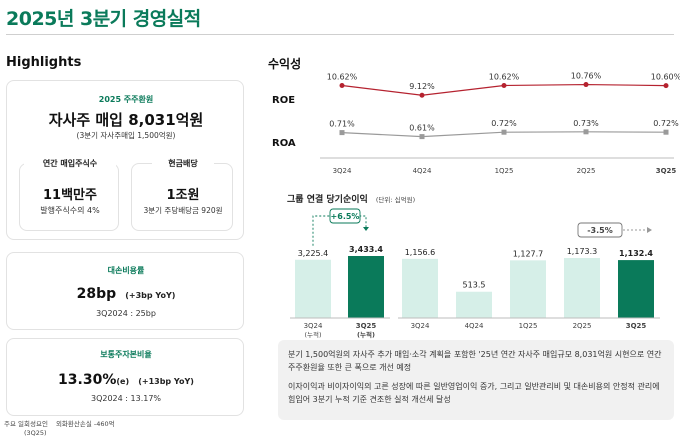 This screenshot has height=448, width=680. Describe the element at coordinates (665, 77) in the screenshot. I see `roe-value-label: 10.60%` at that location.